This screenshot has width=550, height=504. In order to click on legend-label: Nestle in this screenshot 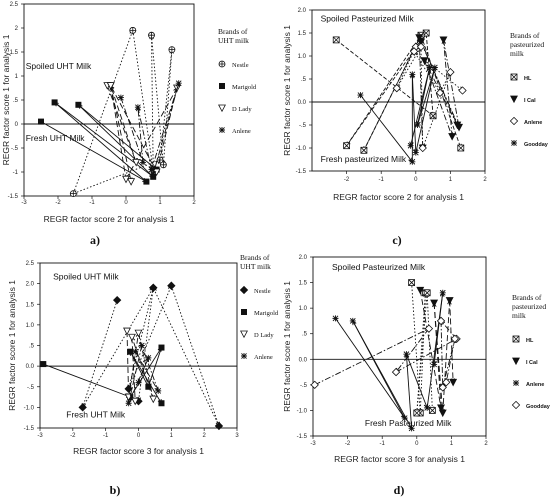, I will do `click(262, 291)`.